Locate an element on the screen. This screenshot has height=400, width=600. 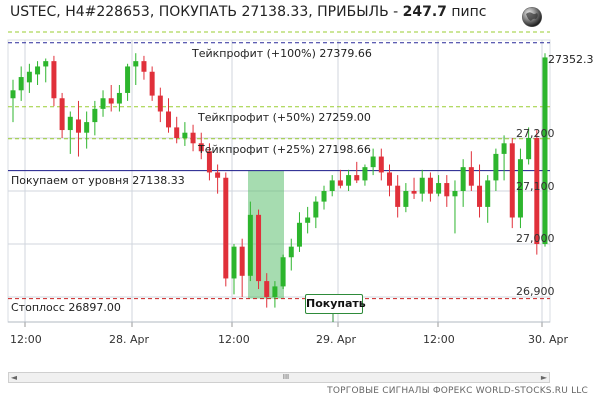
takeprofit-25-label: Тейкпрофит (+25%) 27198.66 is located at coordinates (284, 149).